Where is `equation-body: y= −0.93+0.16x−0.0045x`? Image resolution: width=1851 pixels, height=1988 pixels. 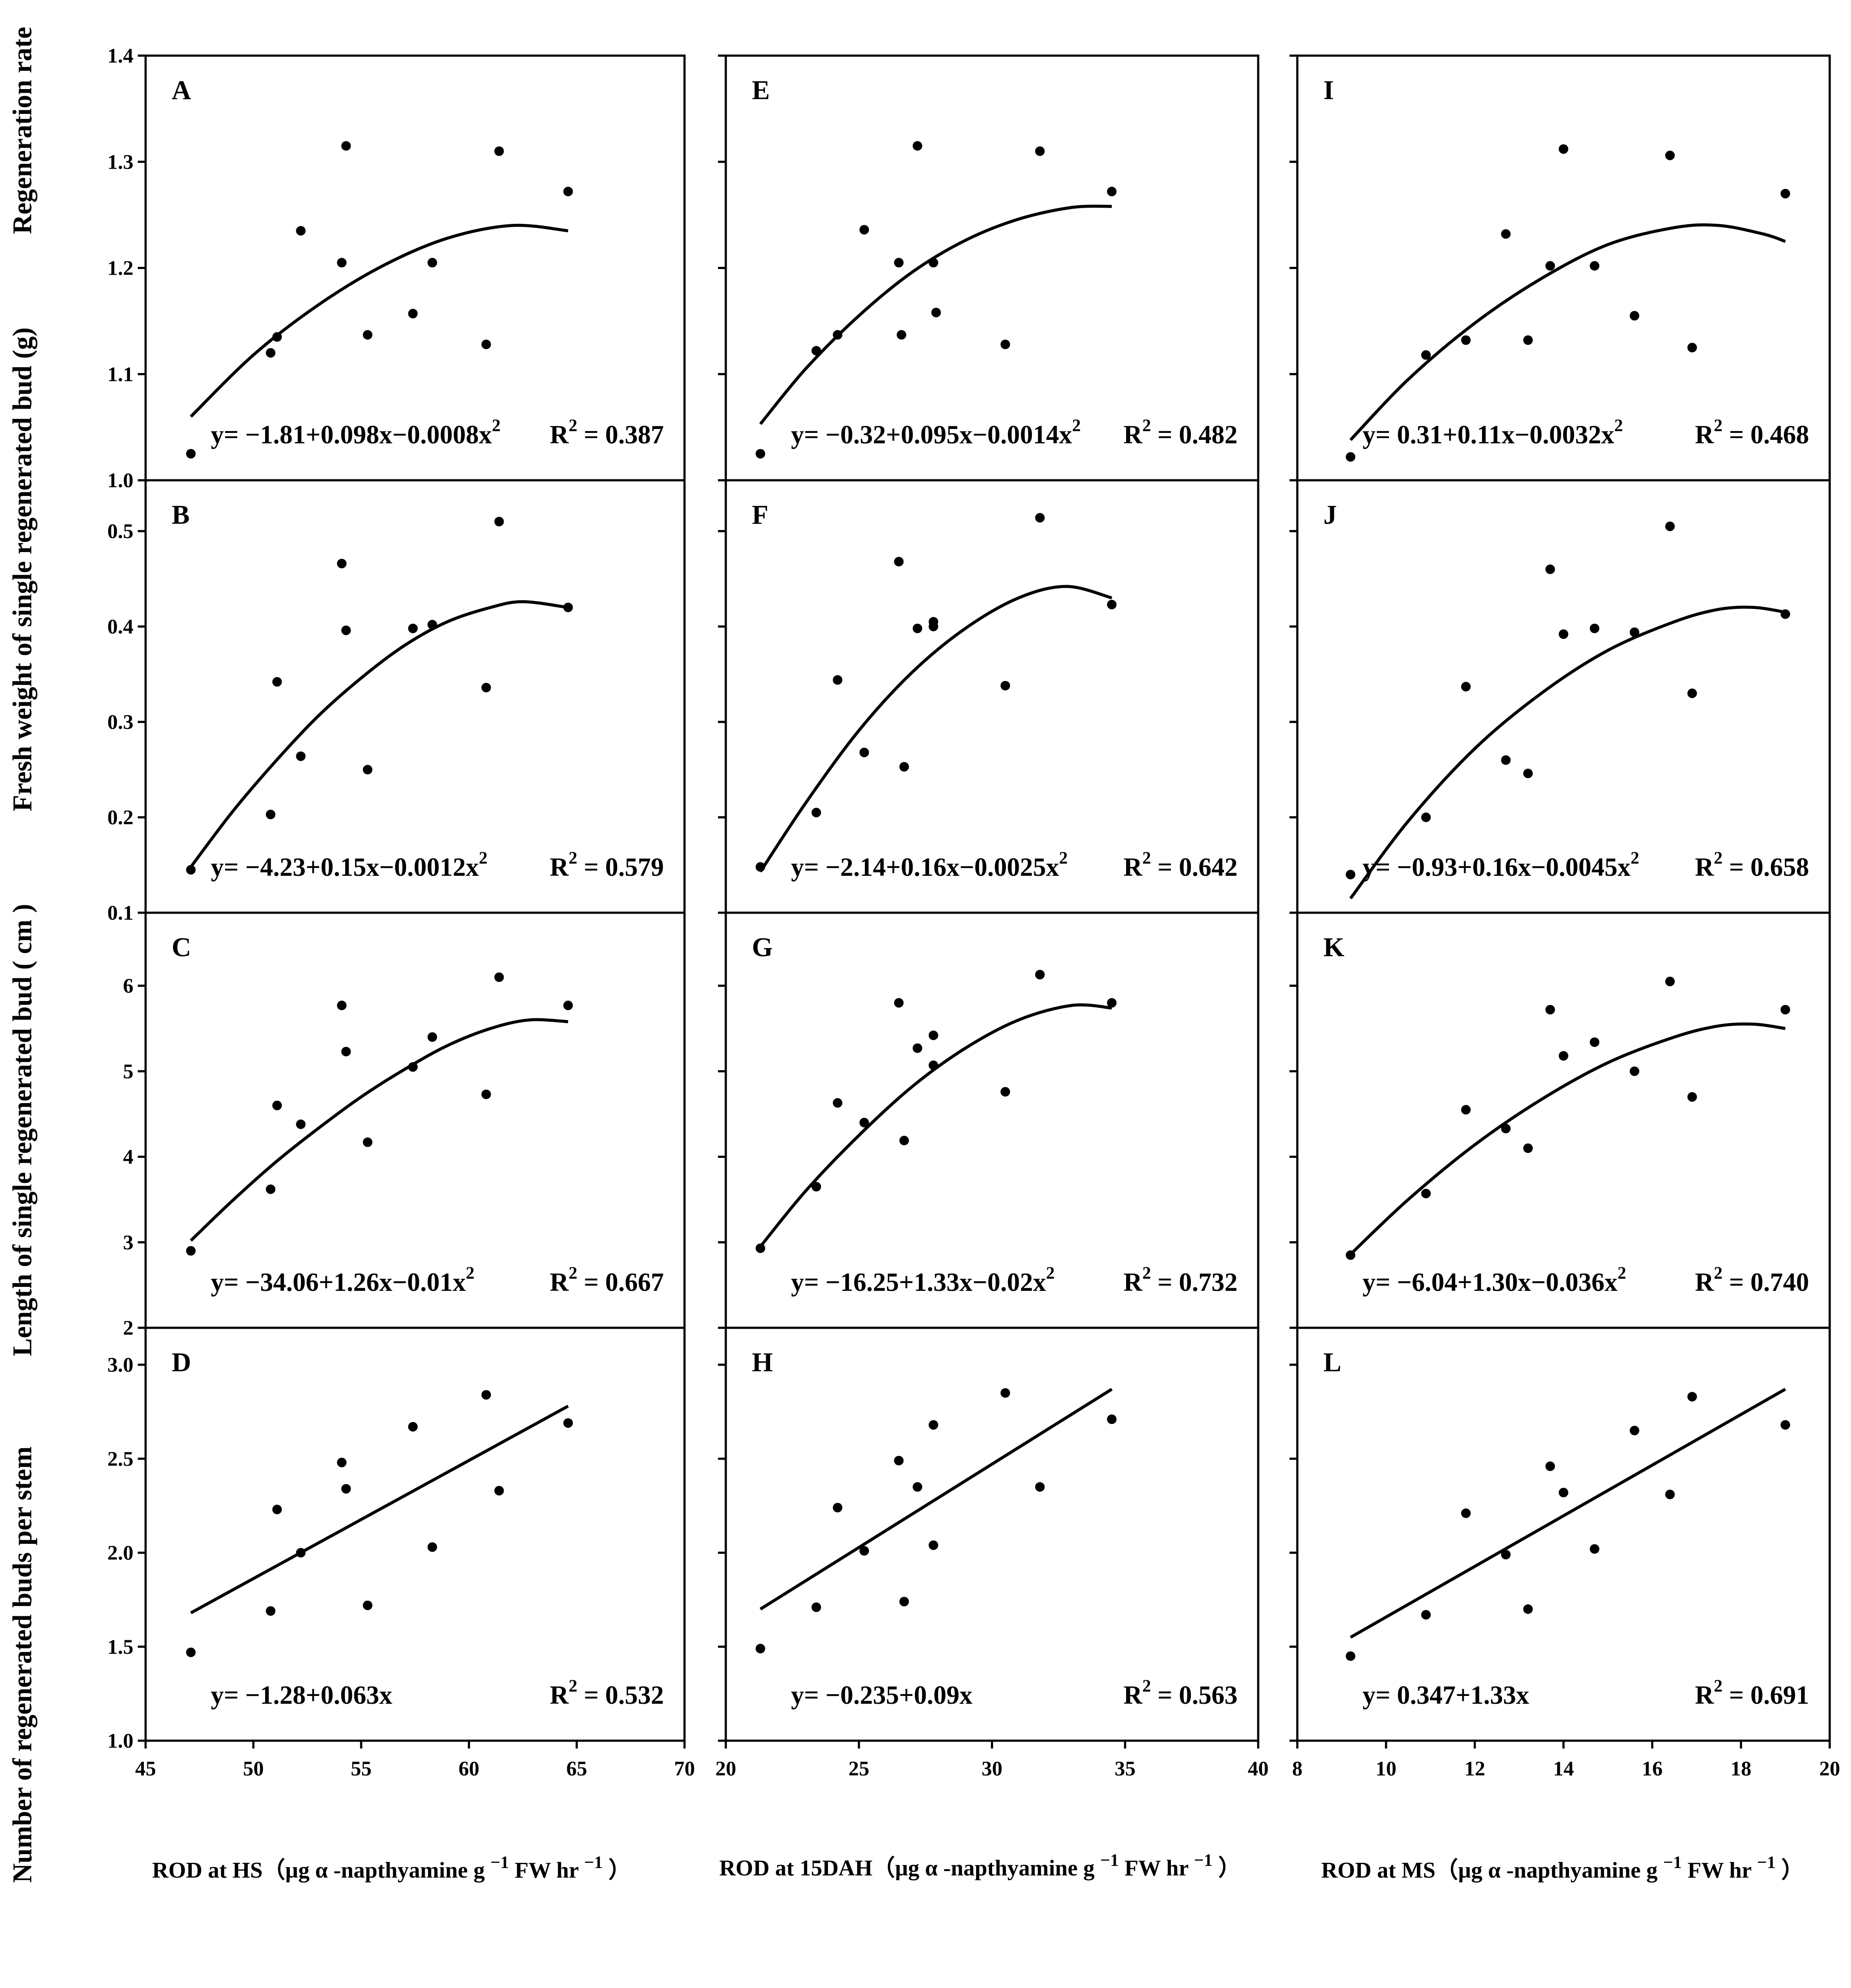 equation-body: y= −0.93+0.16x−0.0045x is located at coordinates (1496, 867).